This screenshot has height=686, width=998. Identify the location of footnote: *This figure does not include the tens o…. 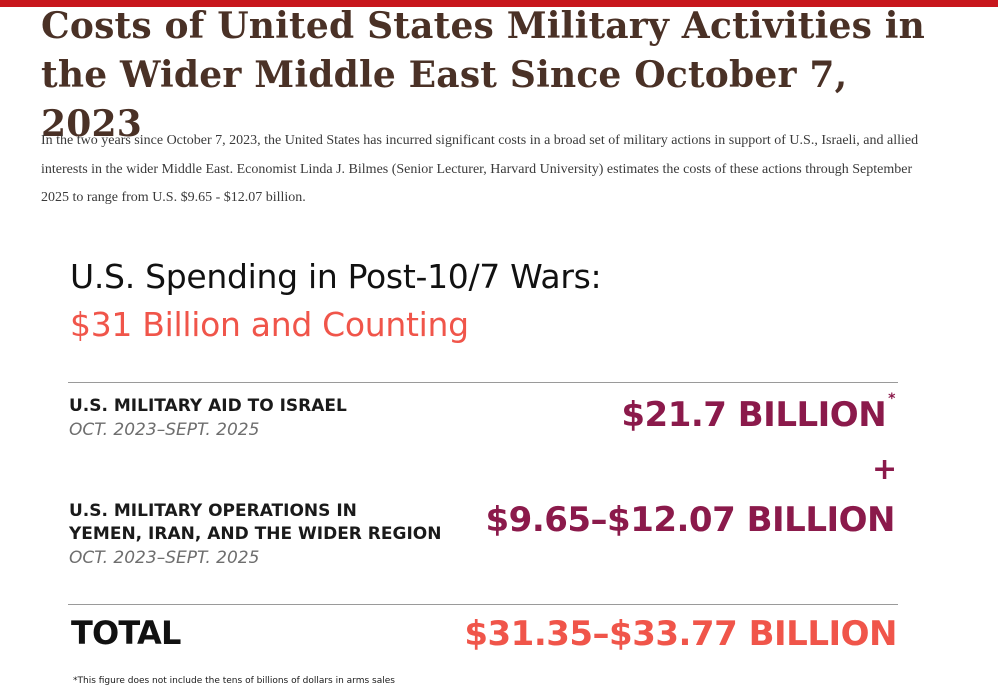
(234, 681).